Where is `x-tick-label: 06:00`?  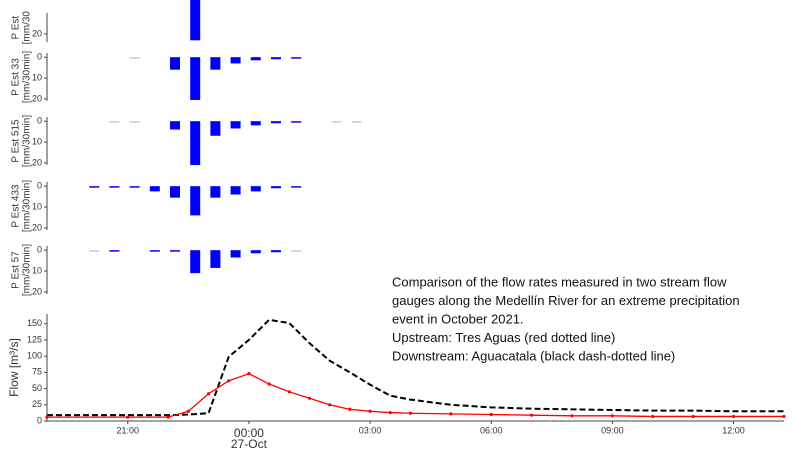
x-tick-label: 06:00 is located at coordinates (491, 430).